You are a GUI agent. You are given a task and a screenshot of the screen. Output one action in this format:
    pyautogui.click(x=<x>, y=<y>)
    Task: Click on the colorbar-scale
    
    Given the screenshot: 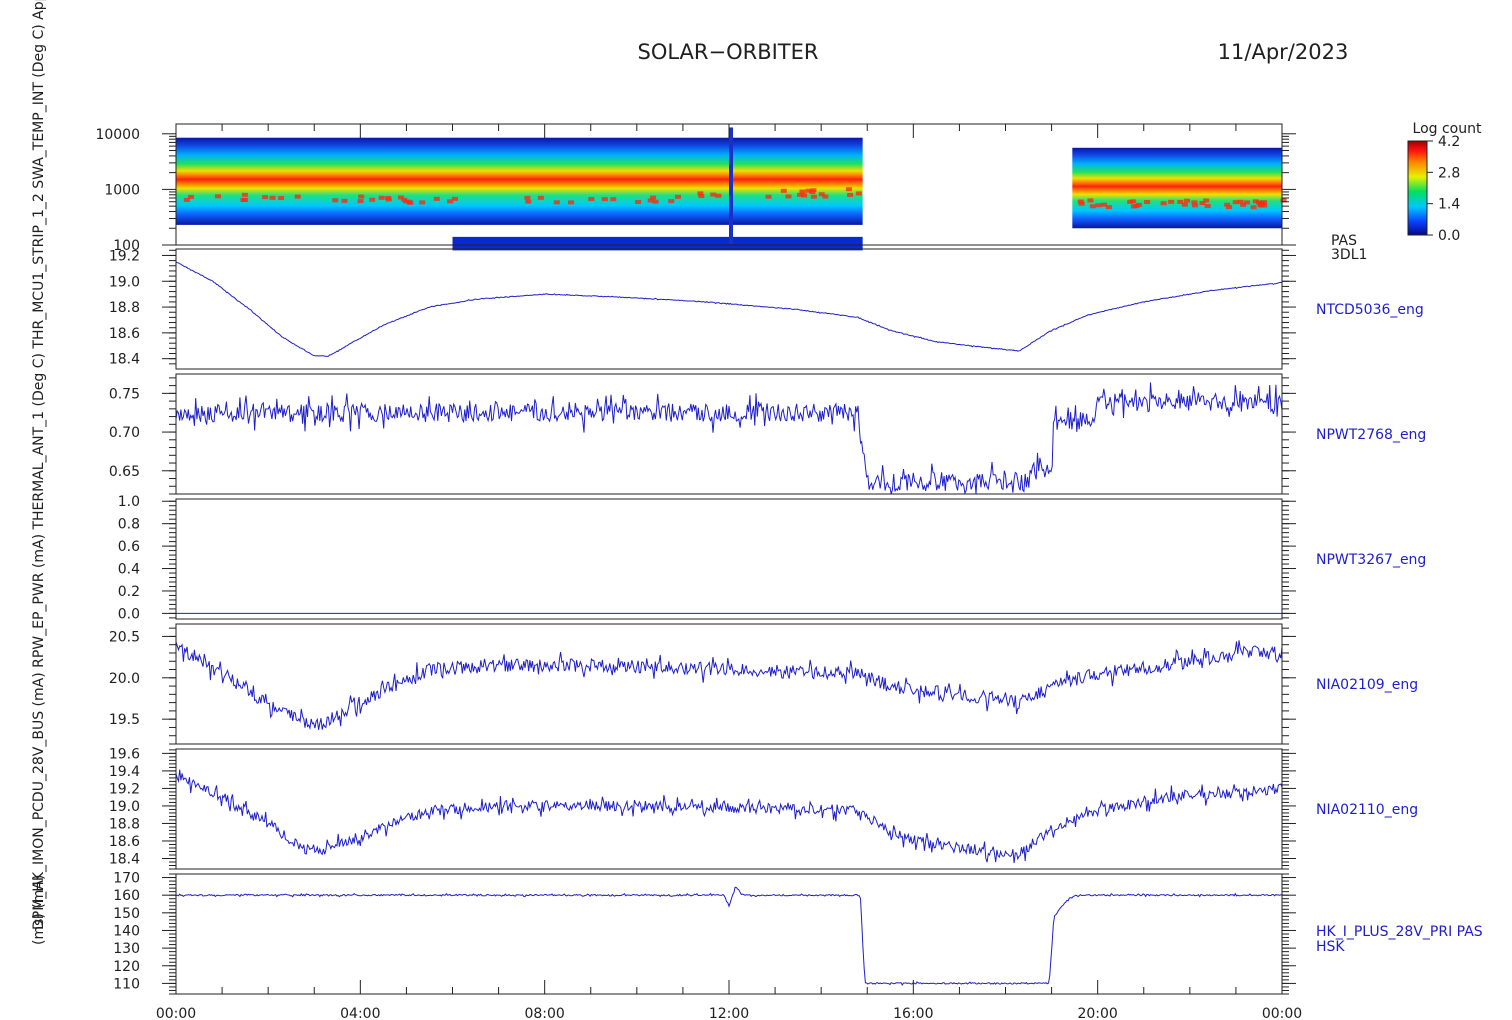 What is the action you would take?
    pyautogui.click(x=1417, y=188)
    